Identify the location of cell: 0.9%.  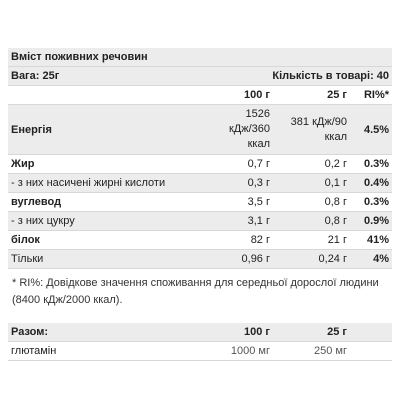
(371, 221).